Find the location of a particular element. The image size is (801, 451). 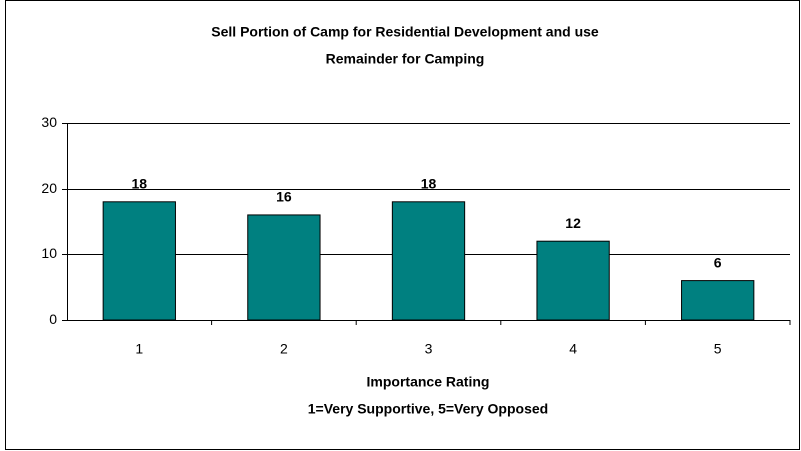

y-tick-label: 20 is located at coordinates (49, 188).